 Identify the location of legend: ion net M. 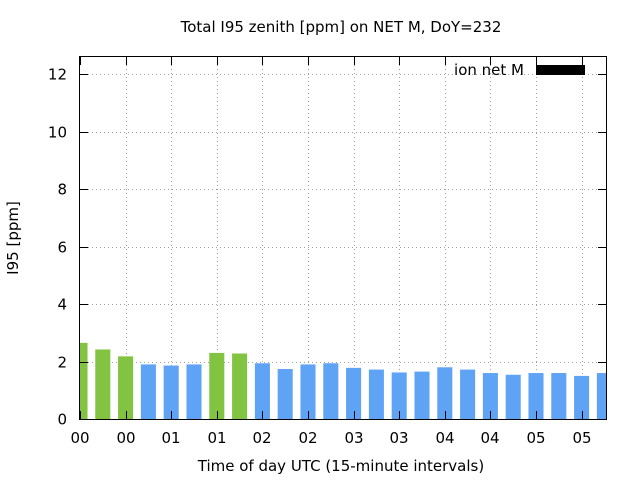
(519, 70).